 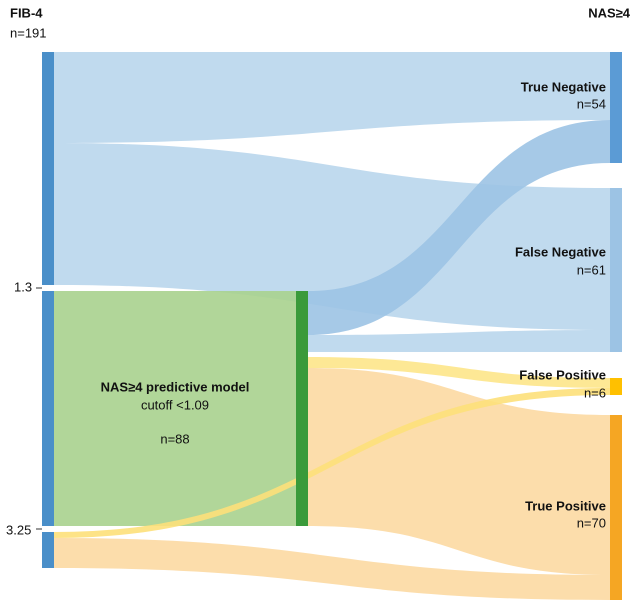 I want to click on target-title: NAS≥4, so click(x=609, y=12).